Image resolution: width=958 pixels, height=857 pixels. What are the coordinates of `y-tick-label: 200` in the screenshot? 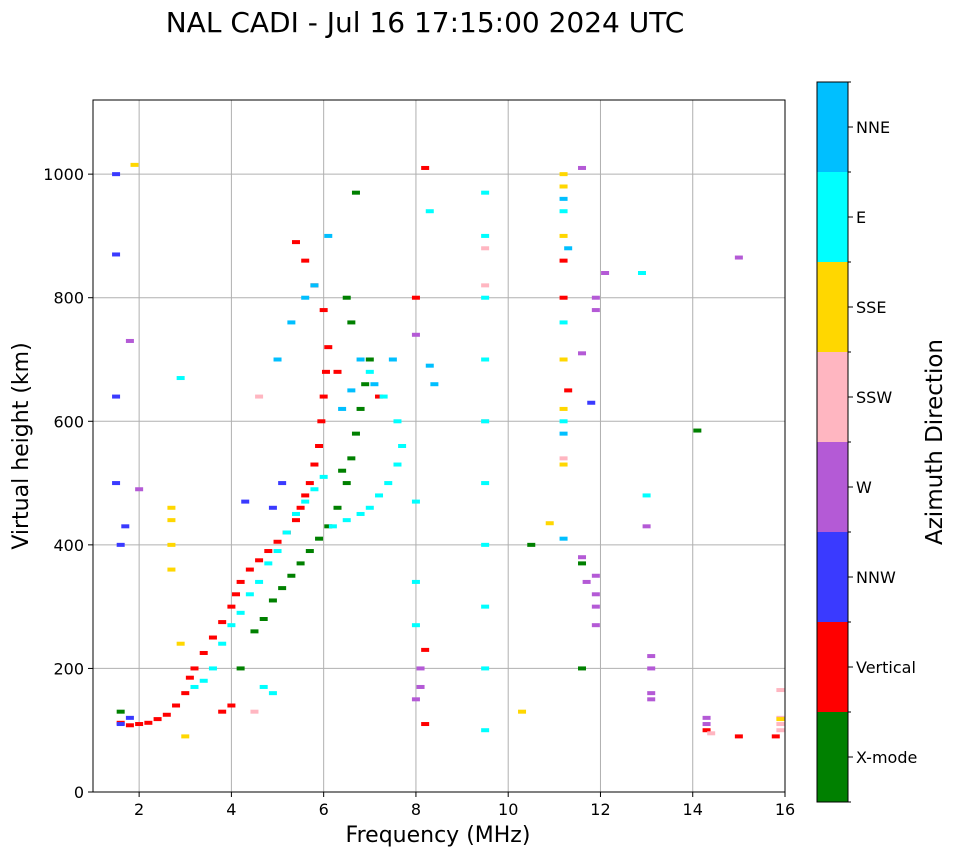 It's located at (68, 668).